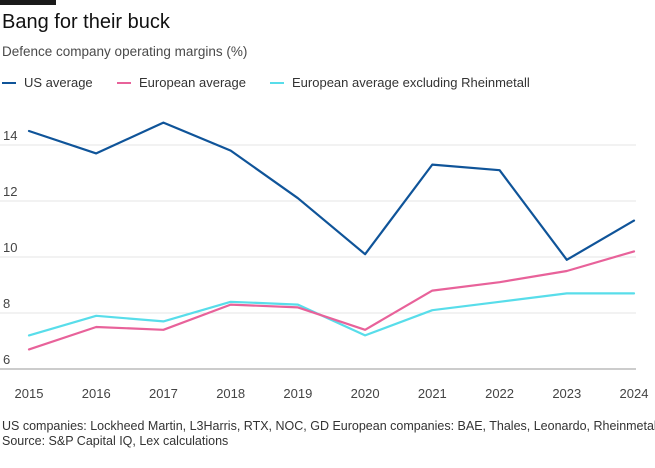 The height and width of the screenshot is (468, 655). I want to click on legend-item-europe-ex: European average excluding Rheinmetall, so click(400, 82).